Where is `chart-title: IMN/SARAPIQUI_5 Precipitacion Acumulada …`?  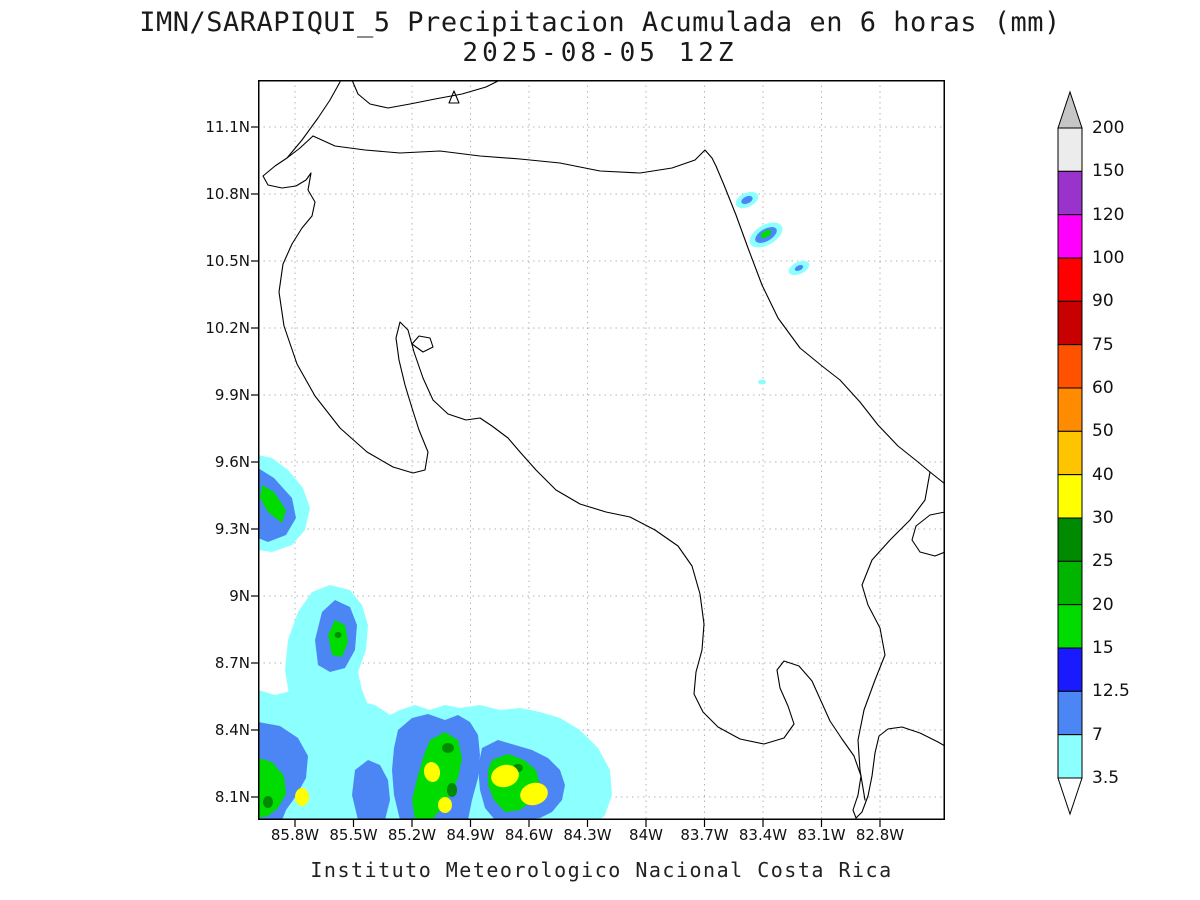 chart-title: IMN/SARAPIQUI_5 Precipitacion Acumulada … is located at coordinates (600, 22).